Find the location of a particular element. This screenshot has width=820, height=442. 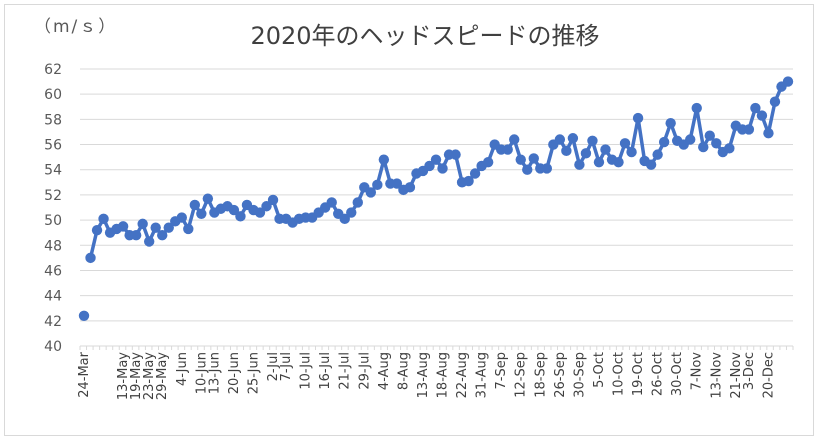

x-tick-label: 7-Sep is located at coordinates (501, 370).